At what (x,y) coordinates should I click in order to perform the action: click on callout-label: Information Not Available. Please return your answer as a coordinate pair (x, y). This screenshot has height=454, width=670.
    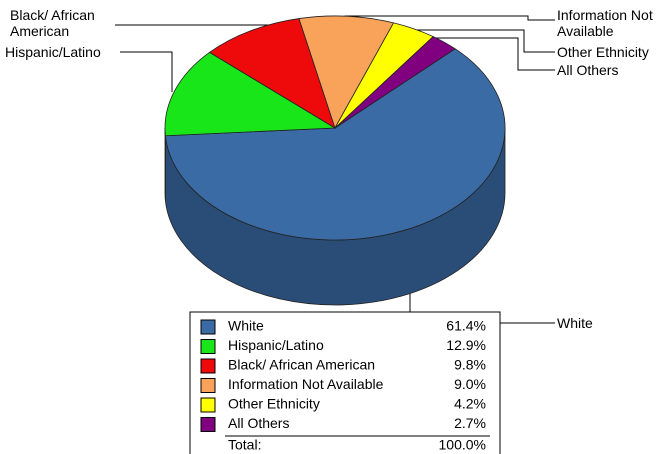
    Looking at the image, I should click on (605, 23).